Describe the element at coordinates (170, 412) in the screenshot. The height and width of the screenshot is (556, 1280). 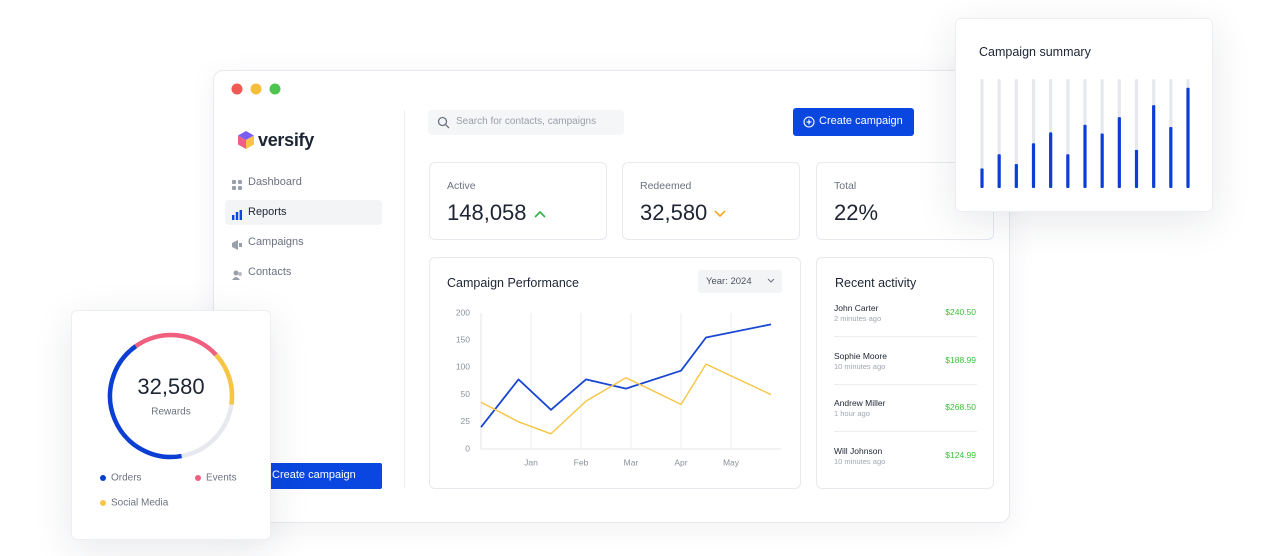
I see `donut-center-label: Rewards` at that location.